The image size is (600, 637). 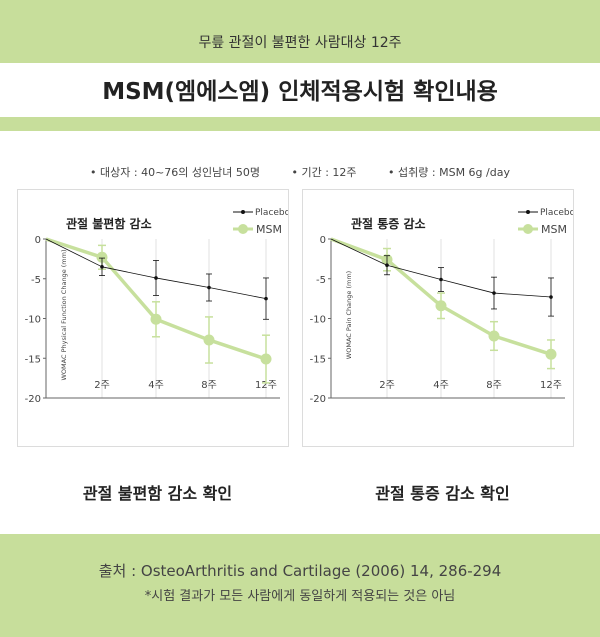 What do you see at coordinates (300, 92) in the screenshot?
I see `page-title: MSM(엠에스엠) 인체적용시험 확인내용` at bounding box center [300, 92].